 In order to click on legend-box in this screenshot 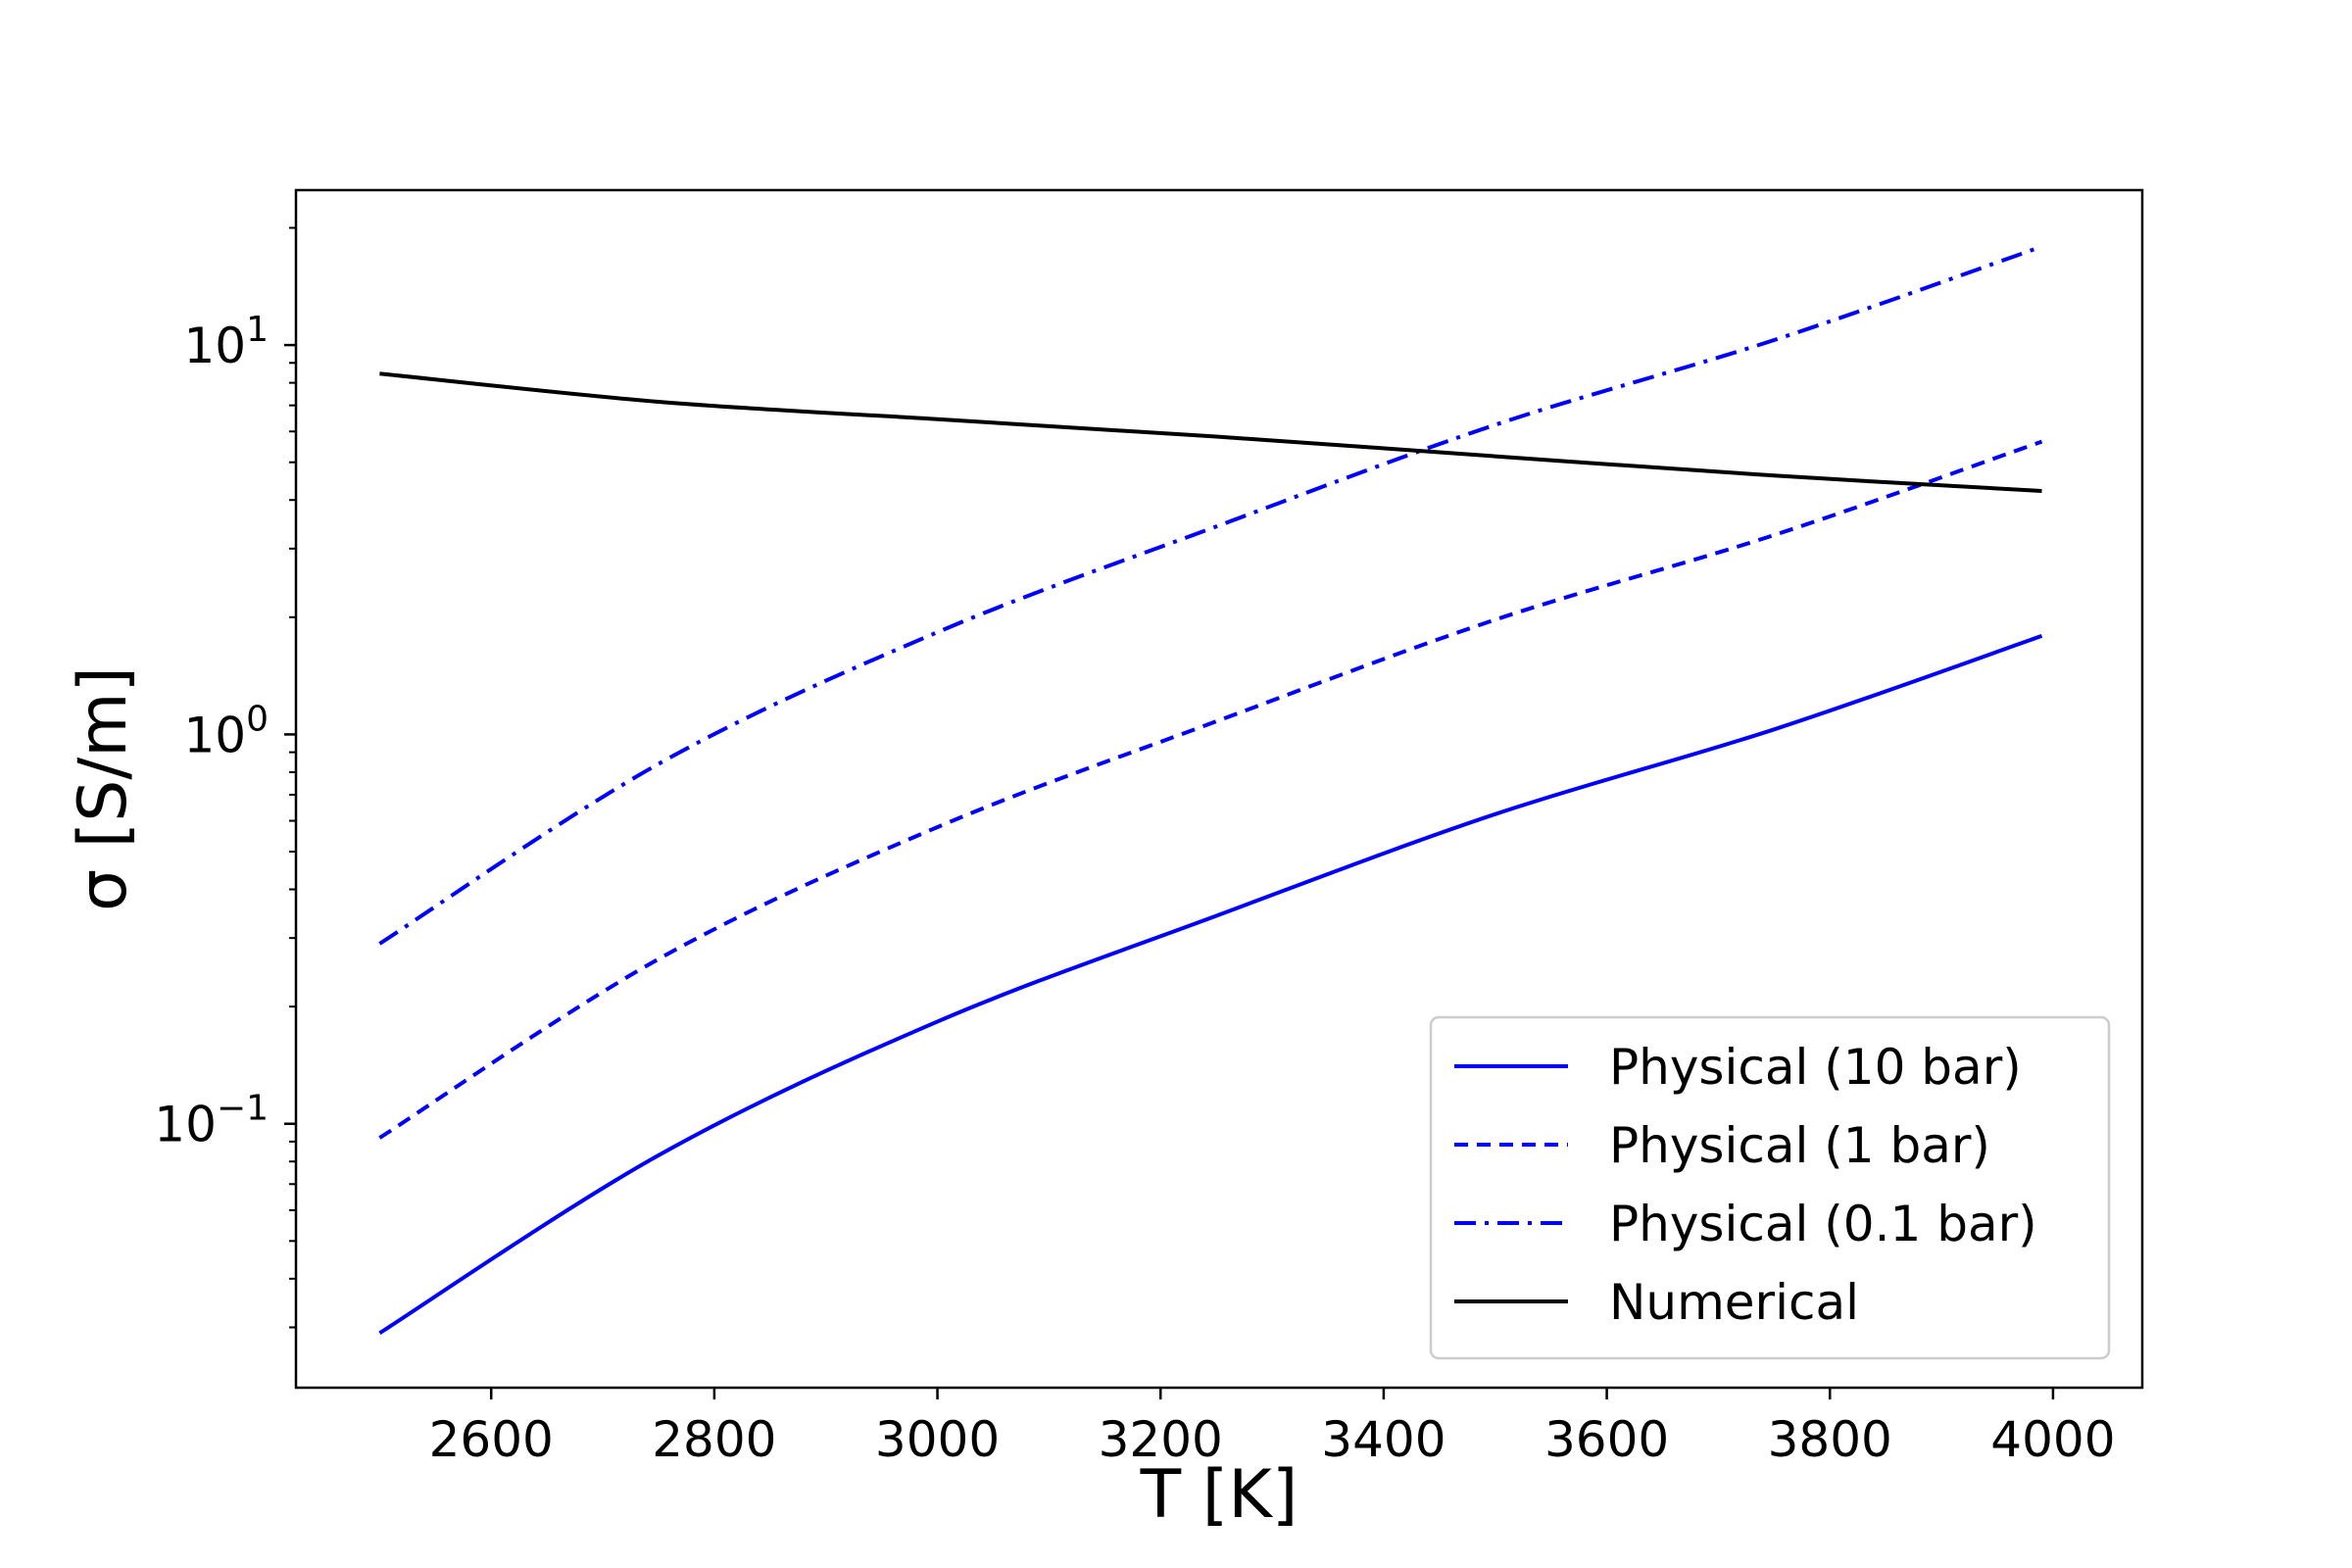, I will do `click(1770, 1187)`.